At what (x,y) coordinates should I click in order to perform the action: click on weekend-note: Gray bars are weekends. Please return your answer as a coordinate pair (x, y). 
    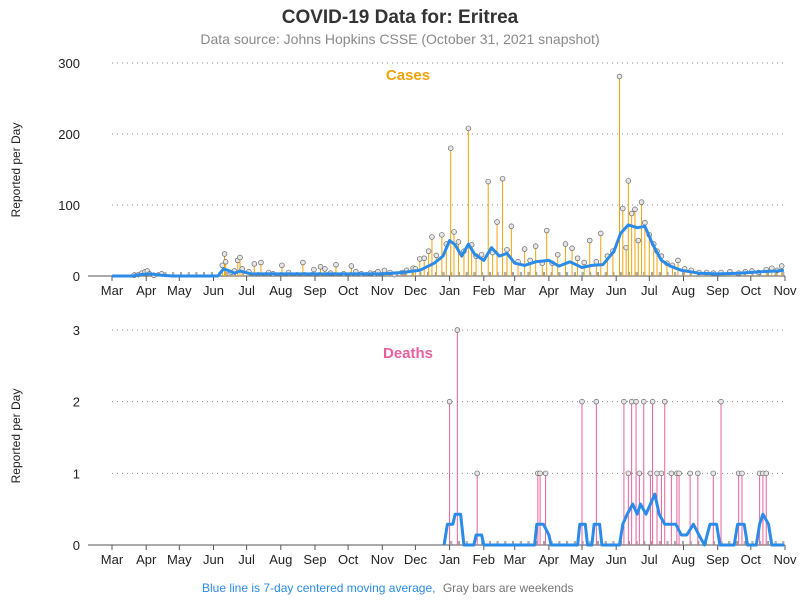
    Looking at the image, I should click on (508, 588).